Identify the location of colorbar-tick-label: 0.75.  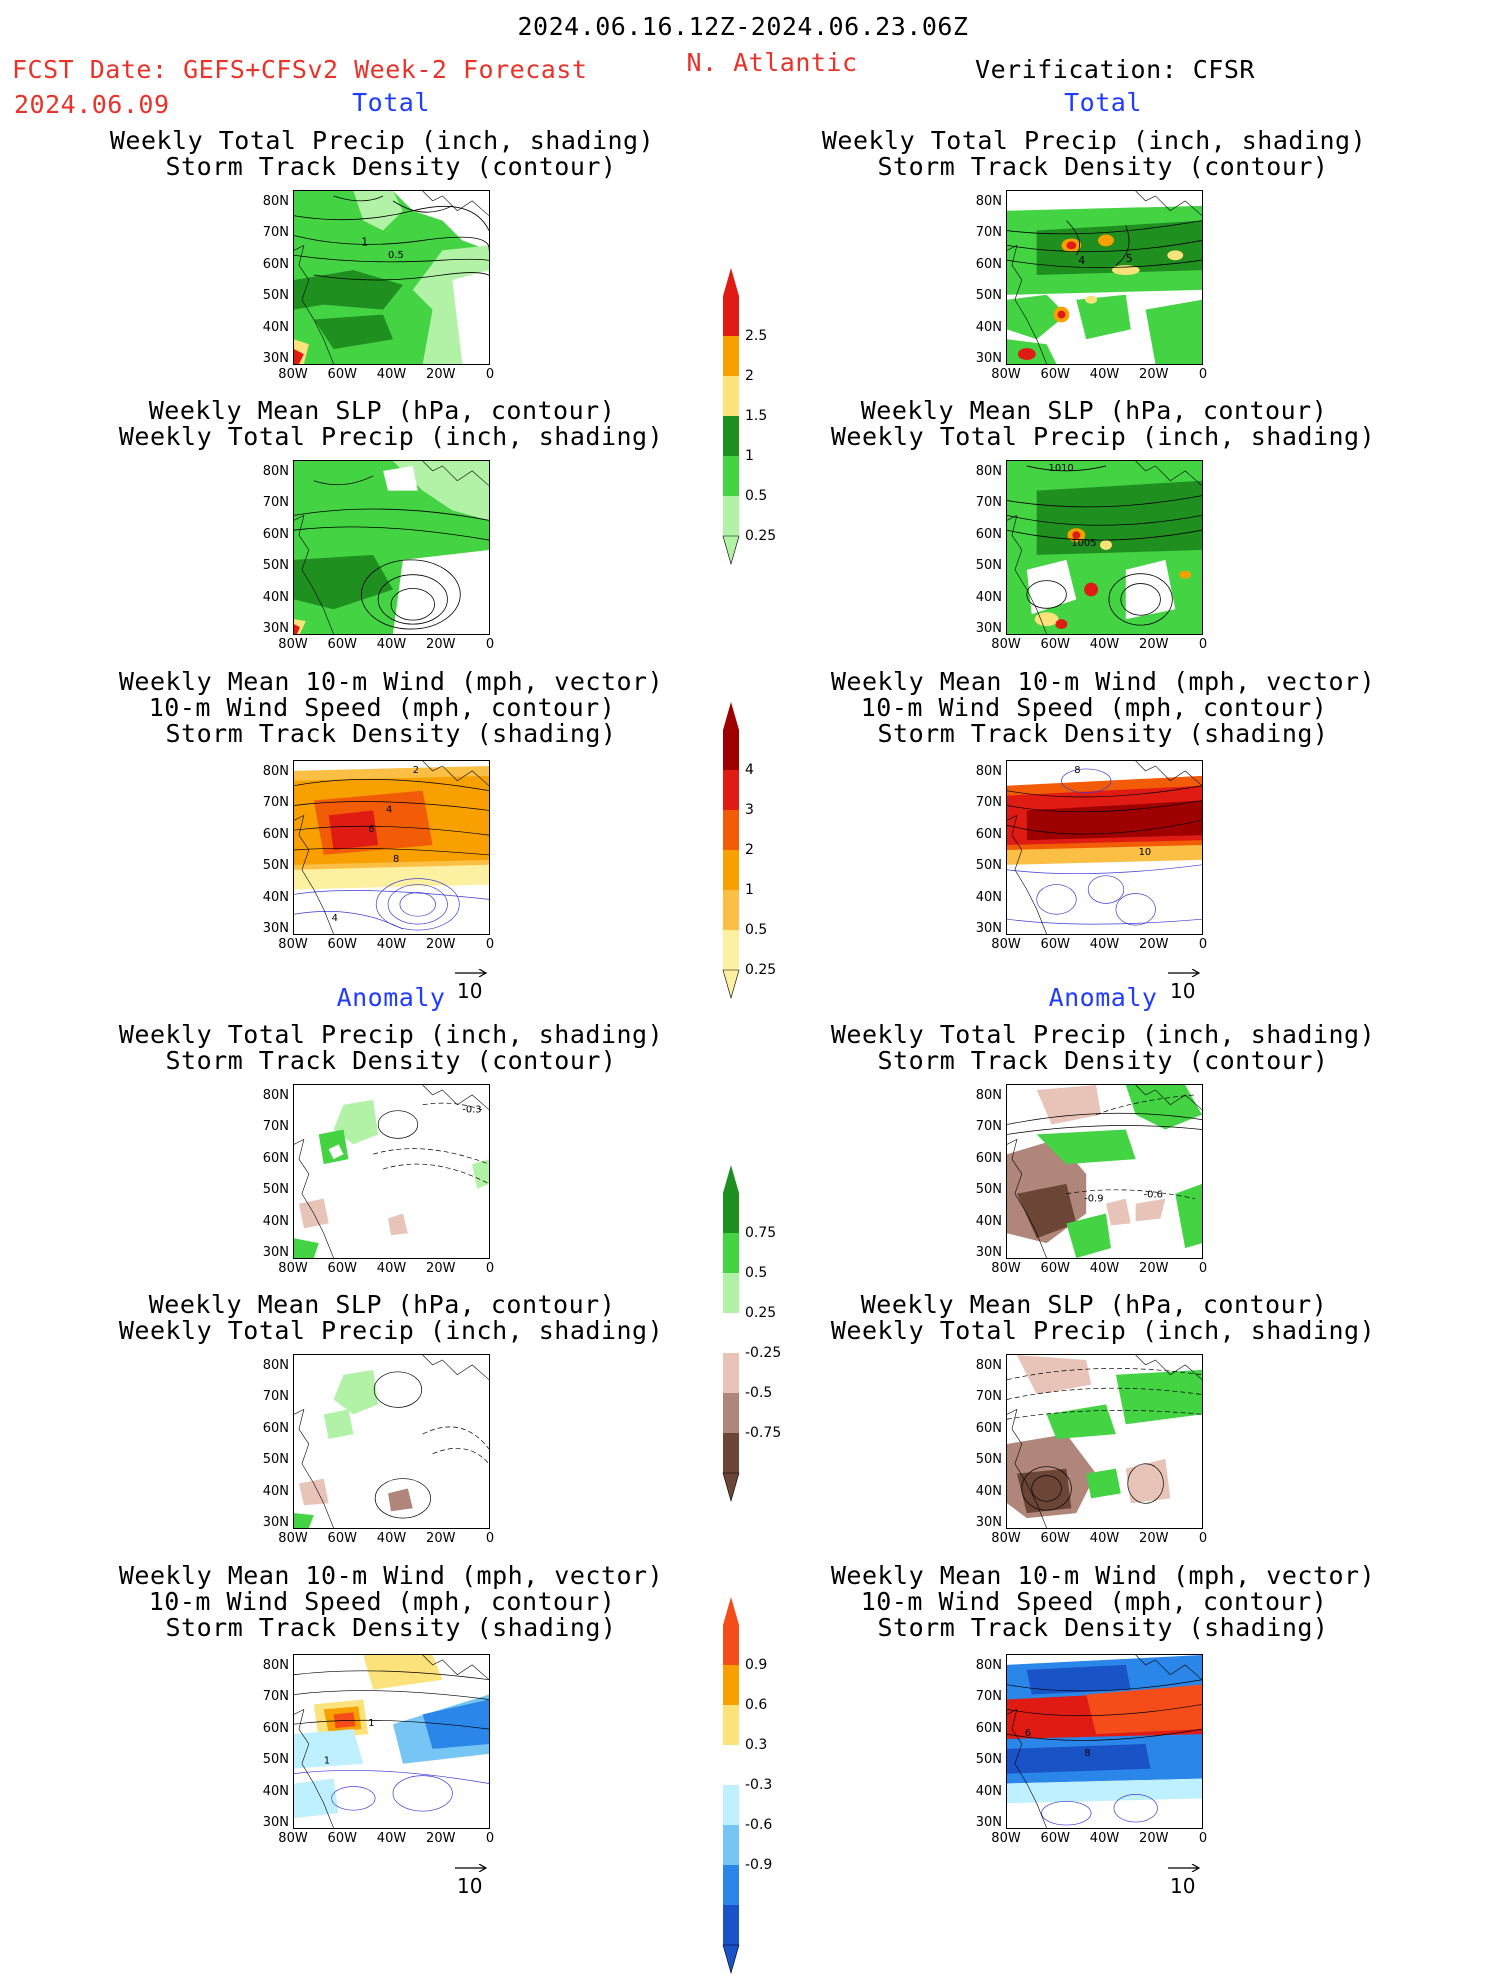
(761, 1233).